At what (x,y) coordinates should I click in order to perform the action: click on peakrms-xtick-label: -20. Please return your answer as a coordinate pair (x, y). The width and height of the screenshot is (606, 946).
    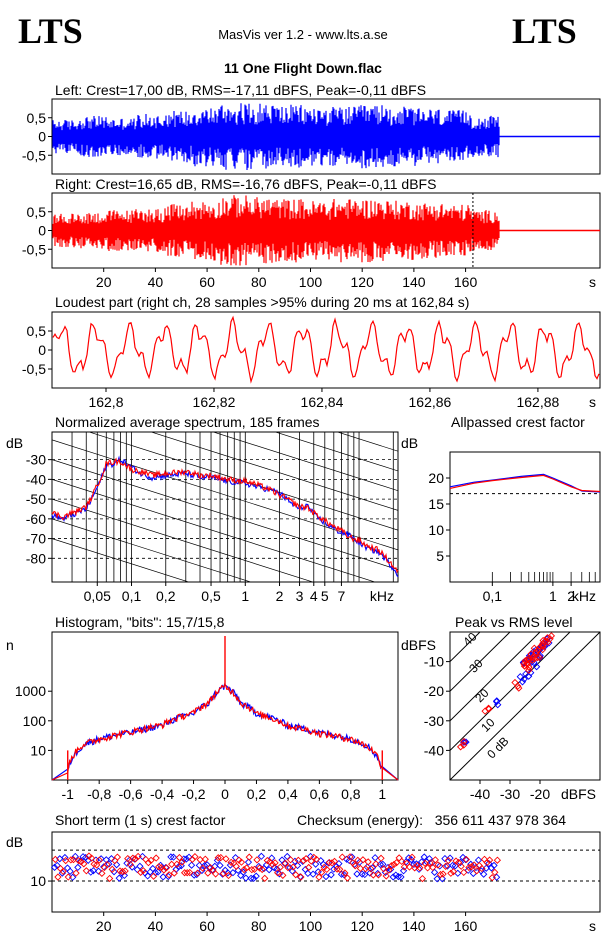
    Looking at the image, I should click on (540, 794).